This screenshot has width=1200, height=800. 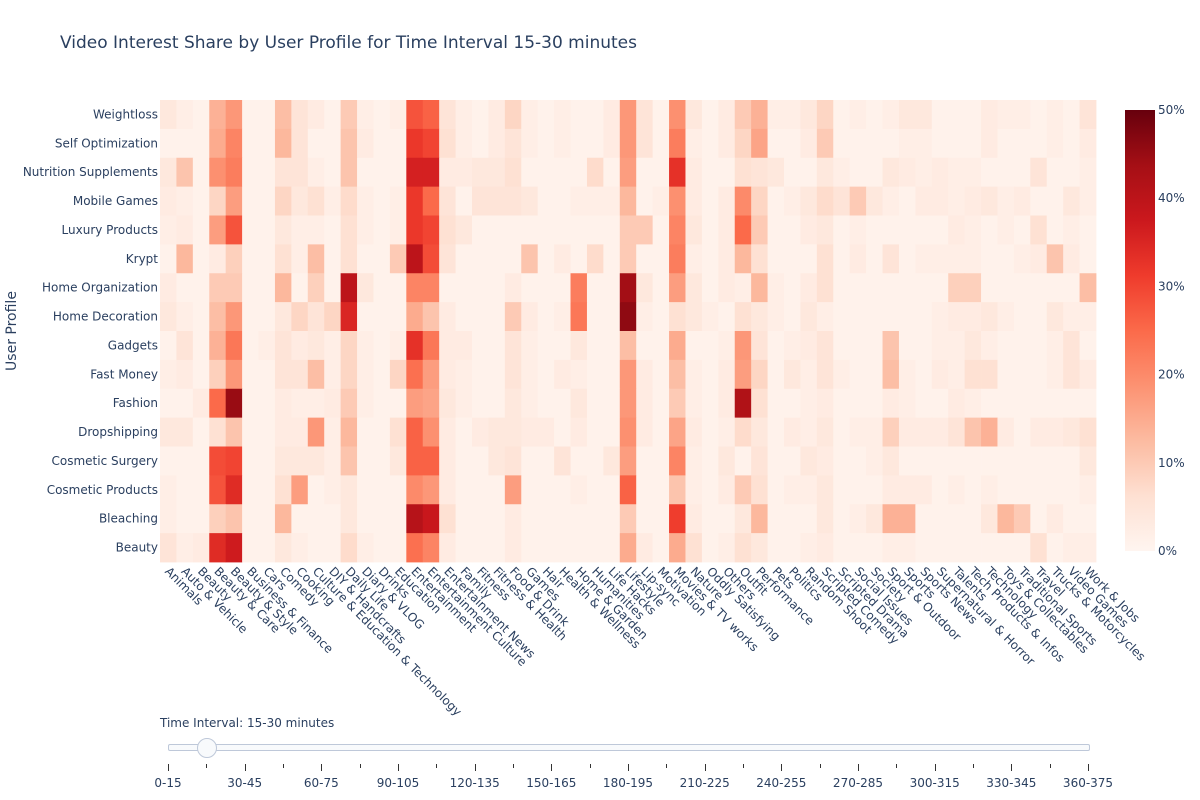 What do you see at coordinates (934, 783) in the screenshot?
I see `slider-step-label: 300-315` at bounding box center [934, 783].